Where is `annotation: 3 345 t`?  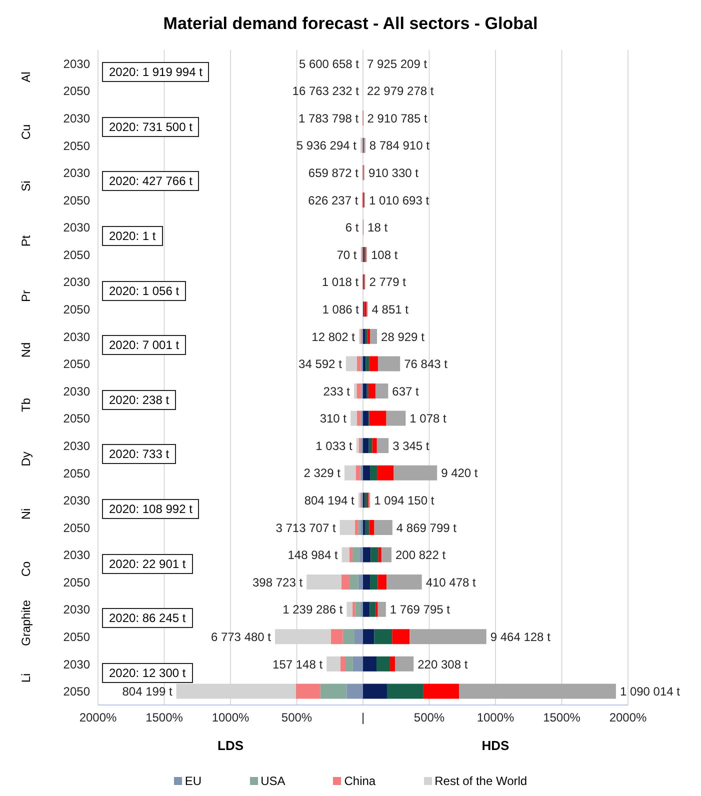 annotation: 3 345 t is located at coordinates (411, 445).